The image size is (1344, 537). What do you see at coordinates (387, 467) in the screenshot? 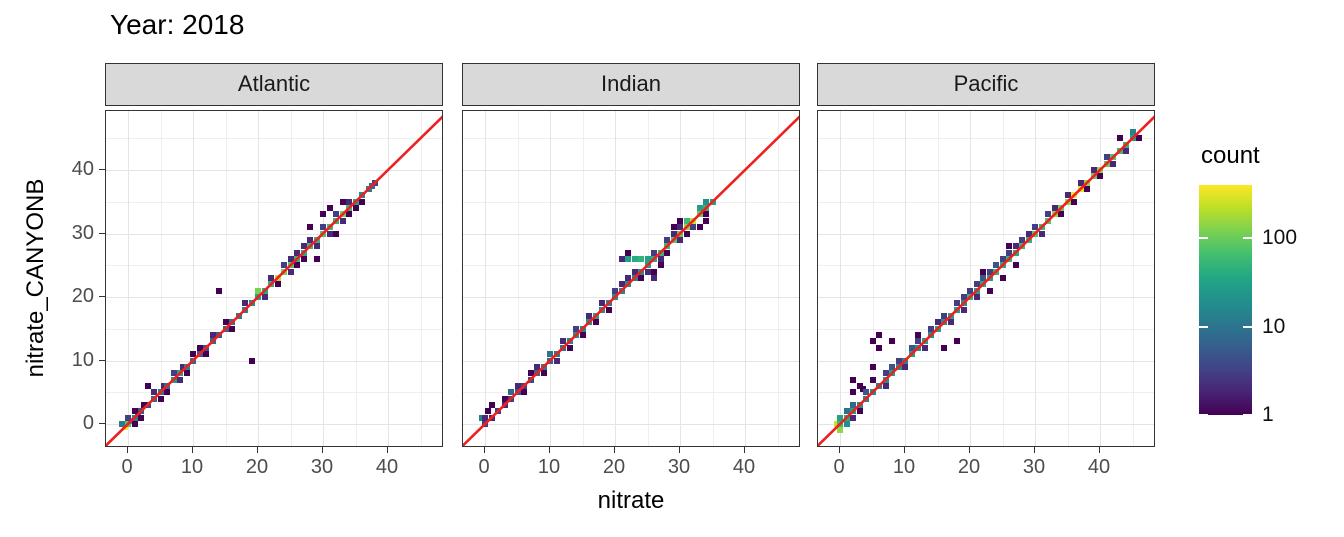
I see `x-tick-label: 40` at bounding box center [387, 467].